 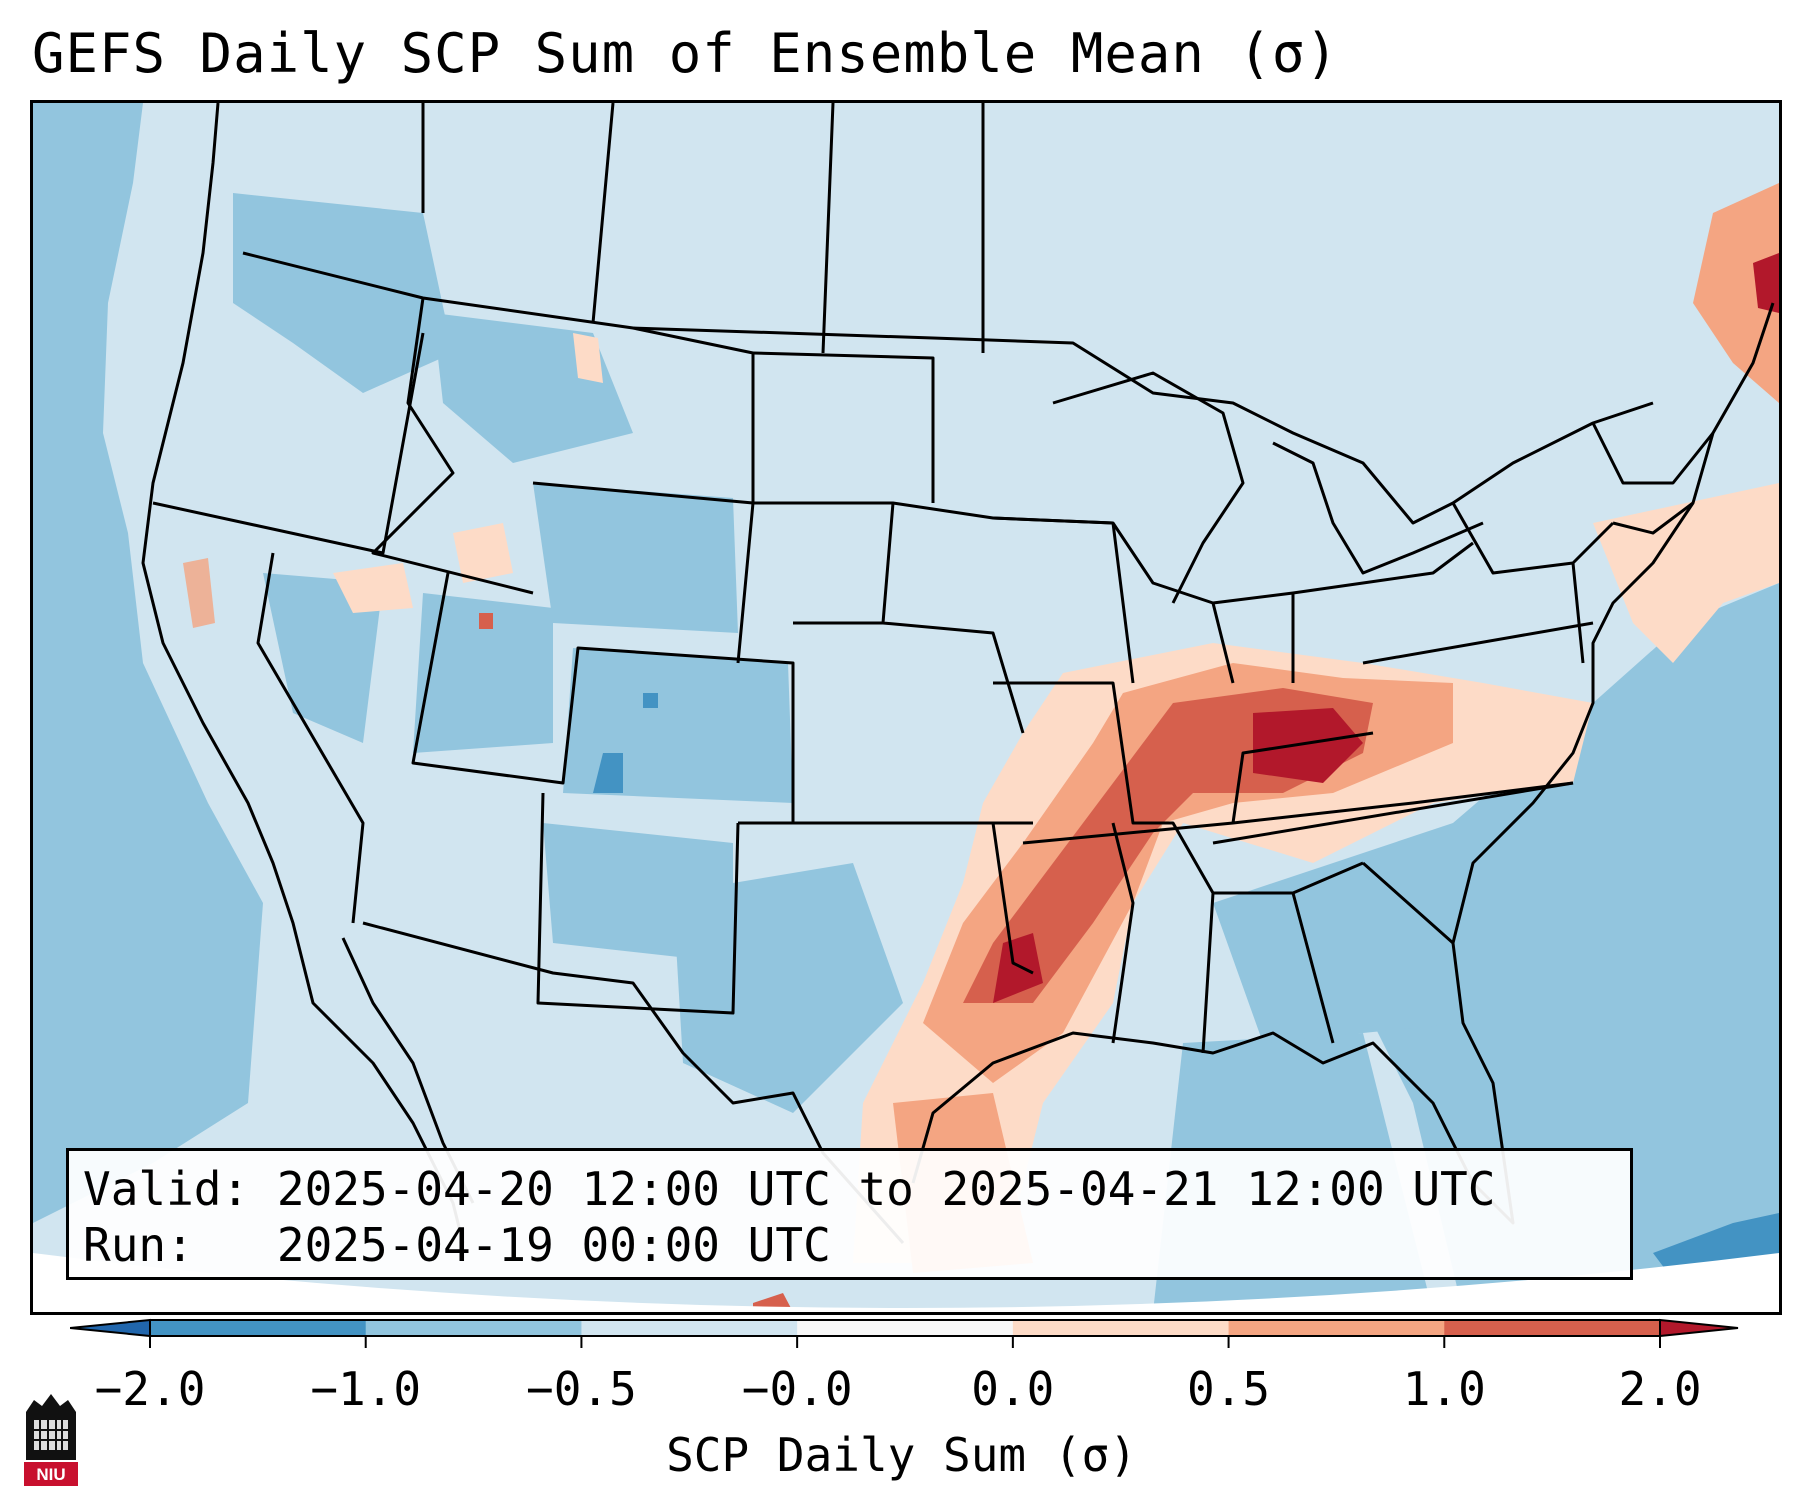 I want to click on run-label: Run:, so click(x=138, y=1245).